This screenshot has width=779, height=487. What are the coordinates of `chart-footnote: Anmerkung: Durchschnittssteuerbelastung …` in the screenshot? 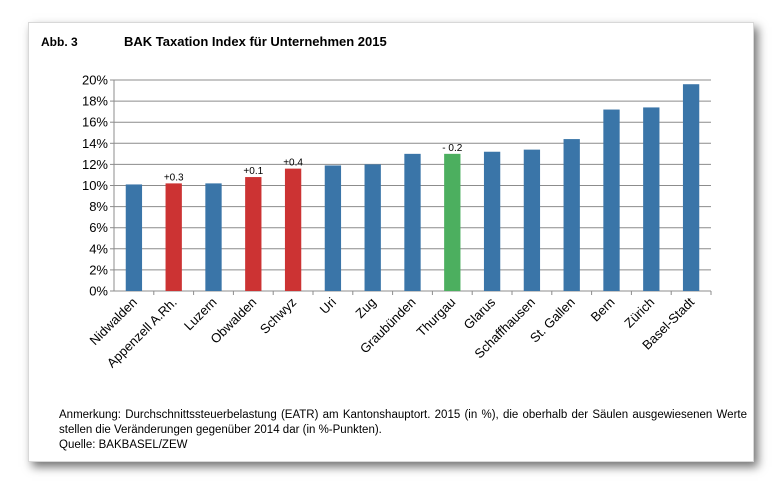 It's located at (403, 422).